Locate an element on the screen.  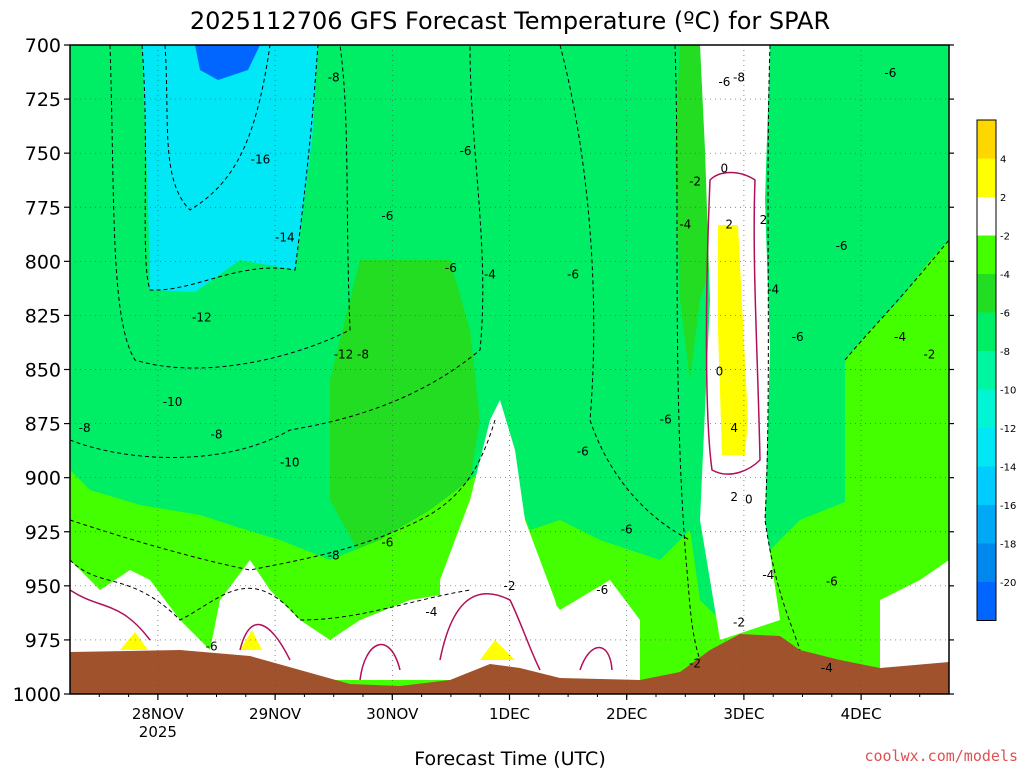
y-tick-label: 900 is located at coordinates (43, 479).